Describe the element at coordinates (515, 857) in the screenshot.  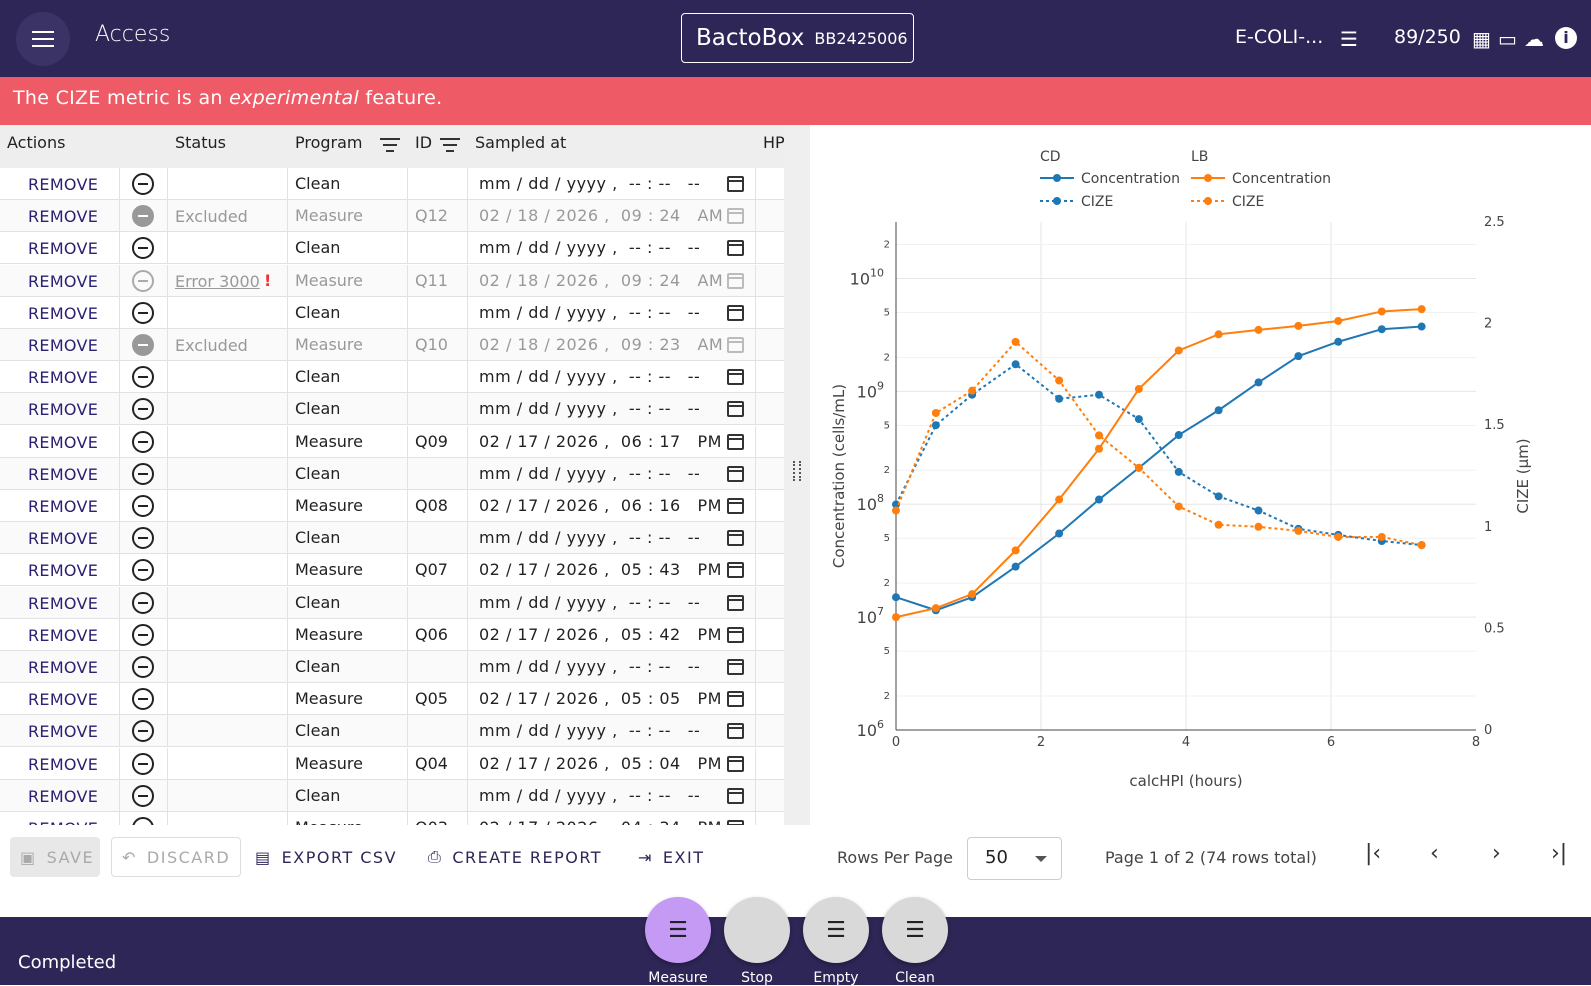
I see `create-report-button: ⎙ CREATE REPORT` at that location.